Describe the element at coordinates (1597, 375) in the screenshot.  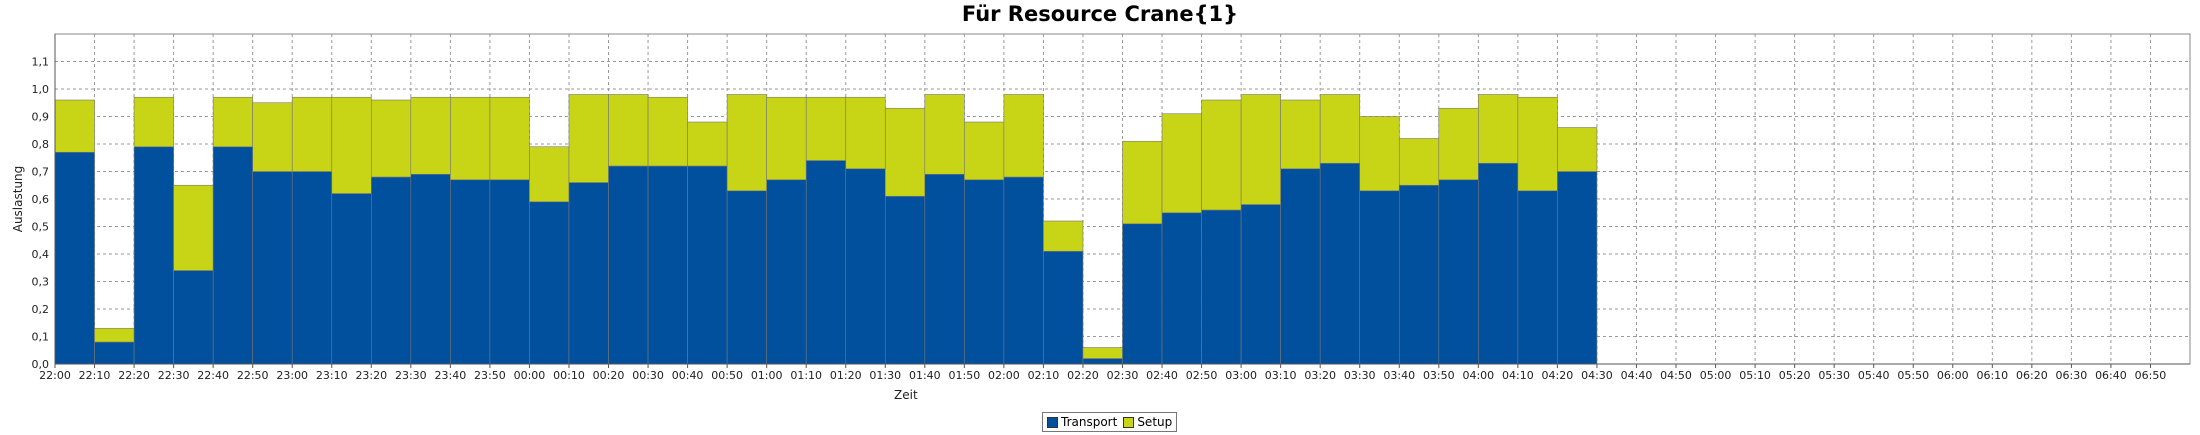
I see `x-tick-label: 04:30` at that location.